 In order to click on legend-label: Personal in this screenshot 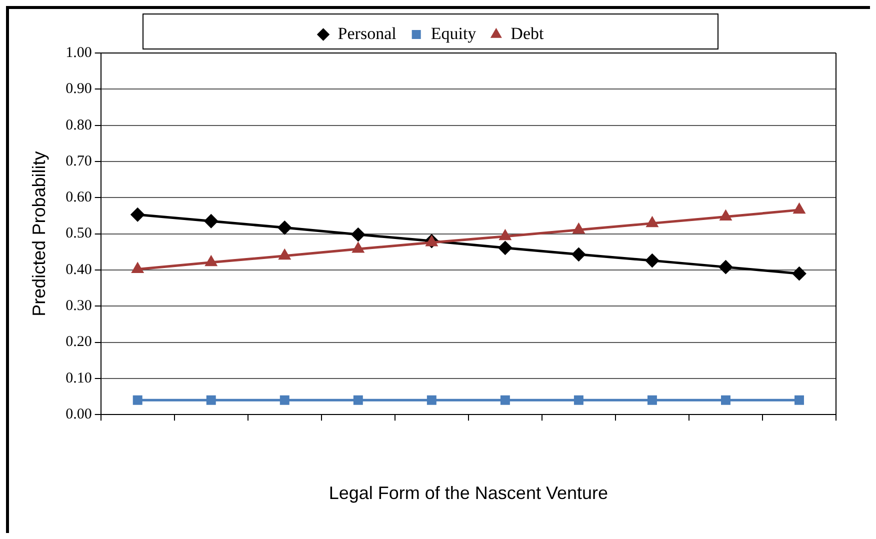, I will do `click(367, 33)`.